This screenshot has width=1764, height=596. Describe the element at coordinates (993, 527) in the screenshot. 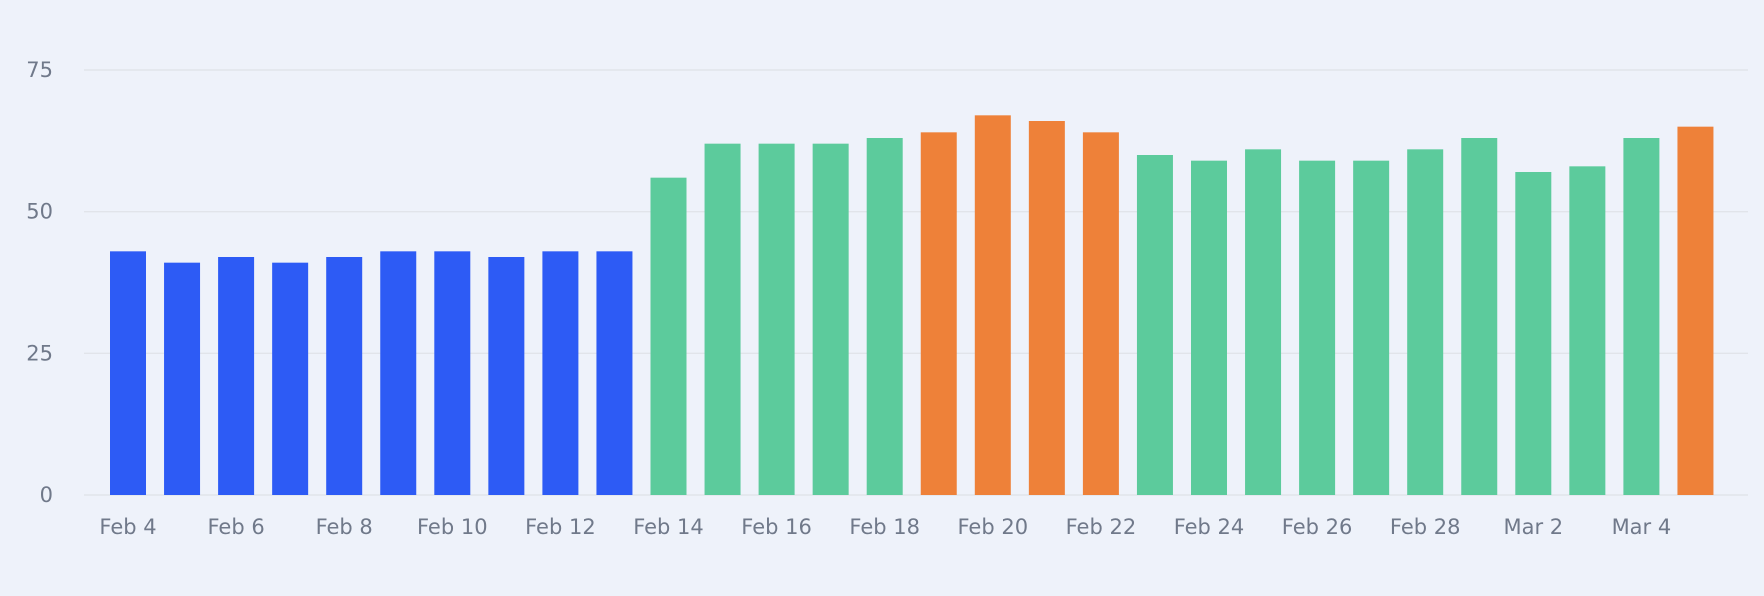

I see `x-tick-label: Feb 20` at that location.